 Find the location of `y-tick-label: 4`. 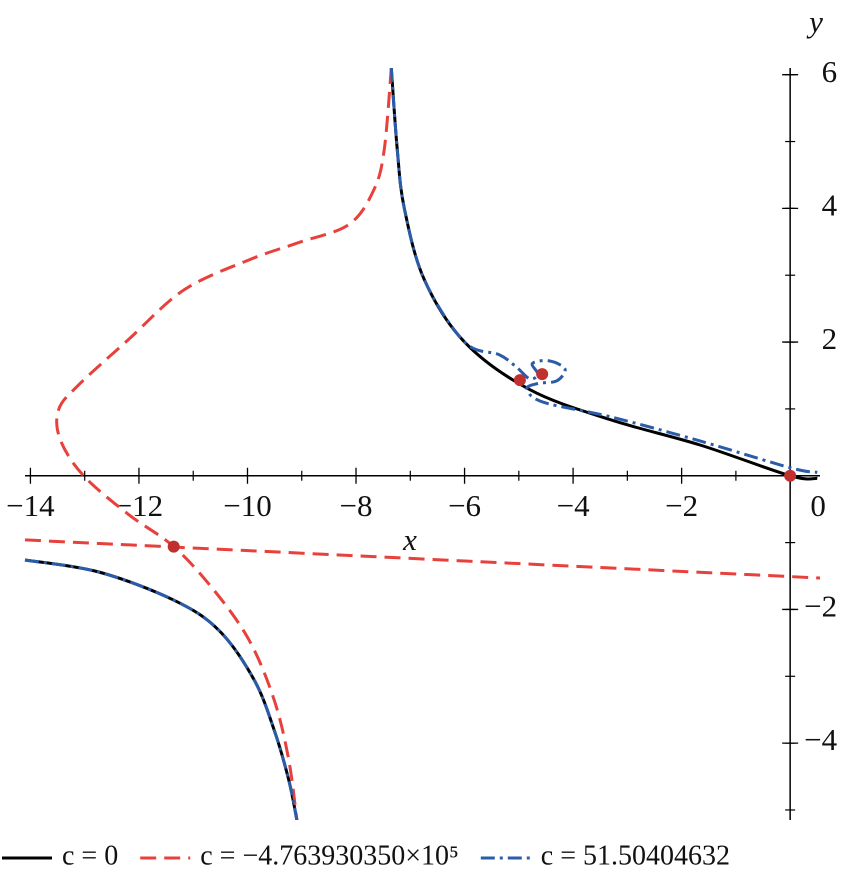

y-tick-label: 4 is located at coordinates (830, 204).